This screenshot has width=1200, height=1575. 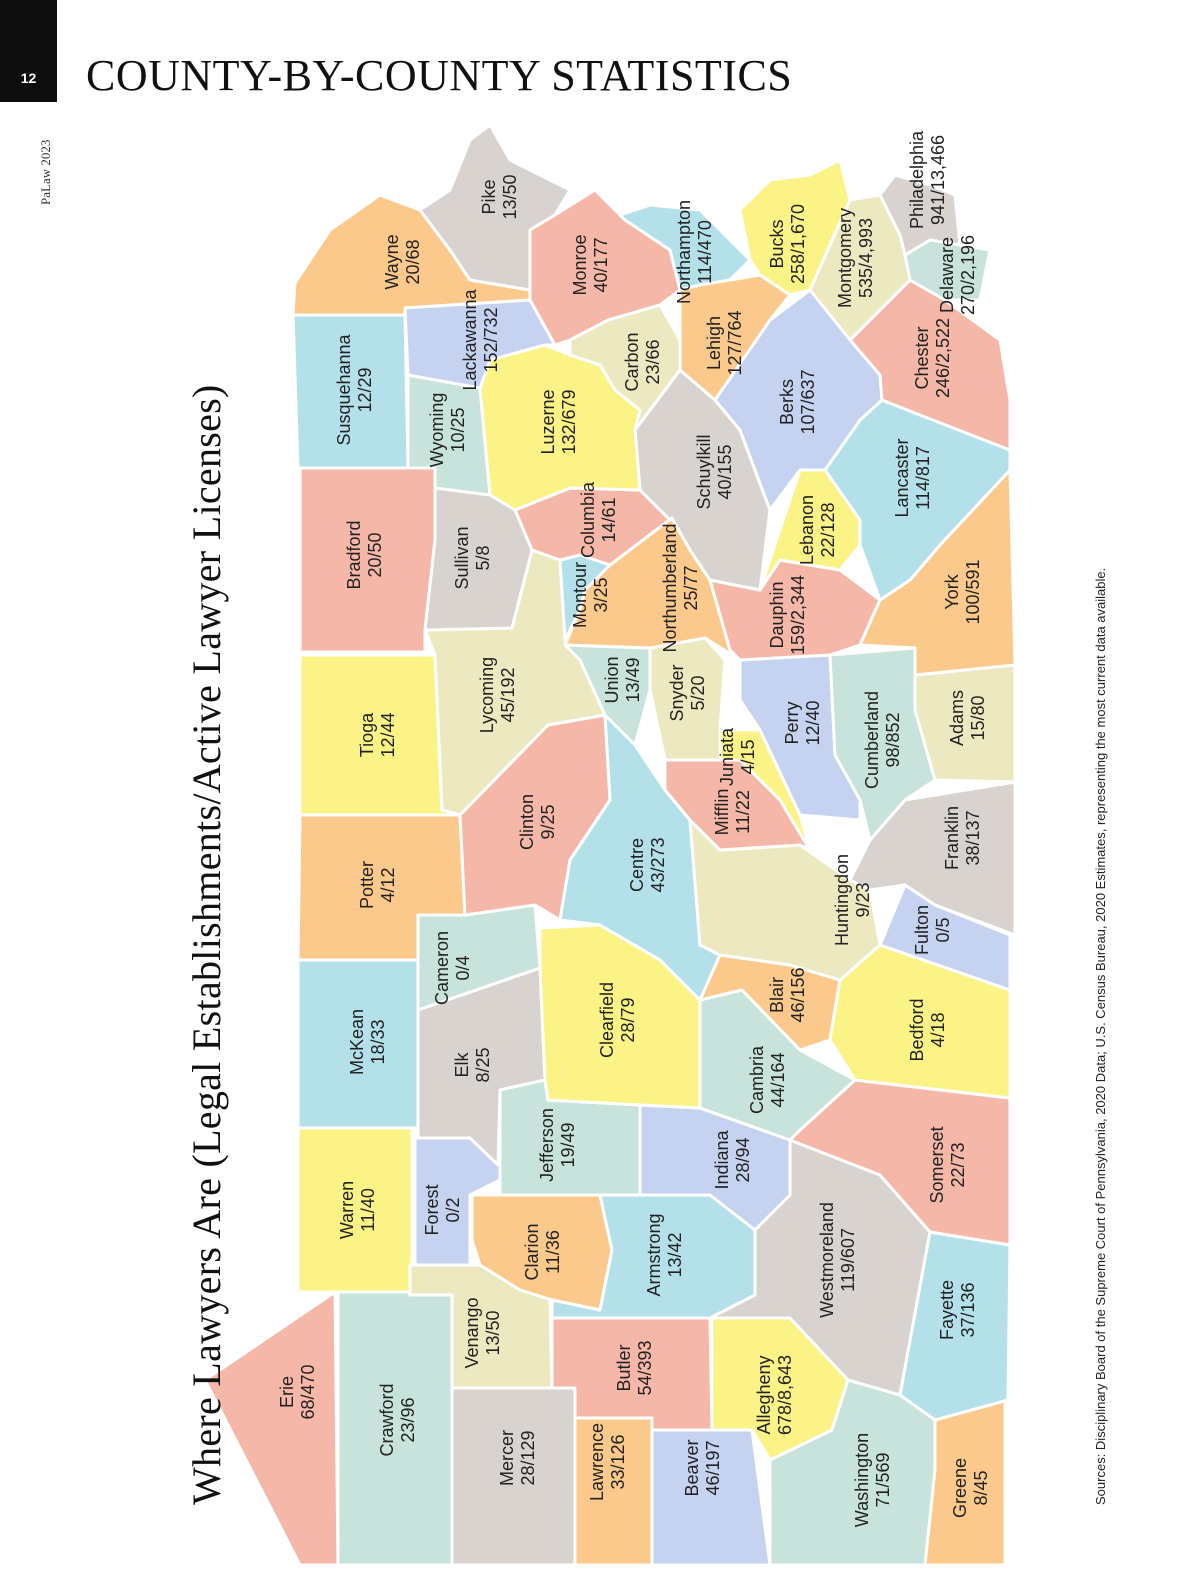 I want to click on county-name: Erie, so click(x=287, y=1392).